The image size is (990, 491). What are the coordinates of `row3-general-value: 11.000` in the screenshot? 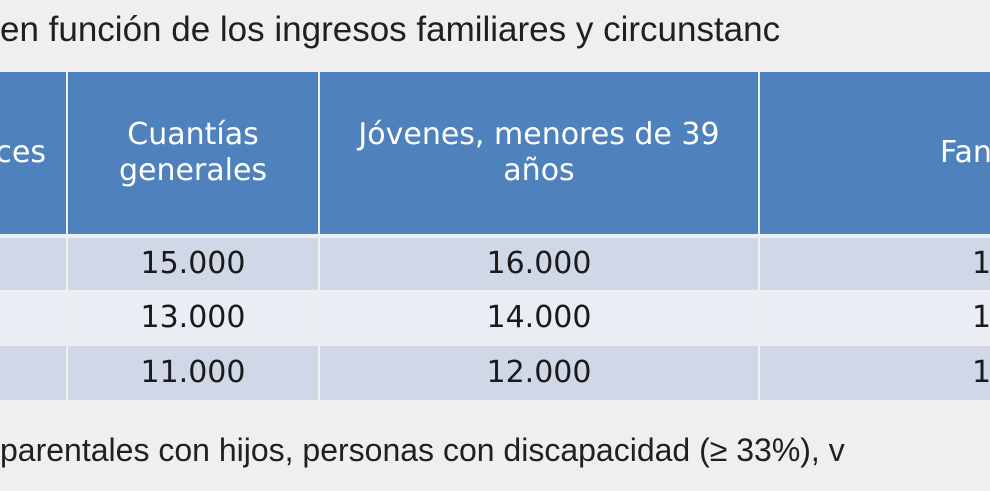 It's located at (193, 372).